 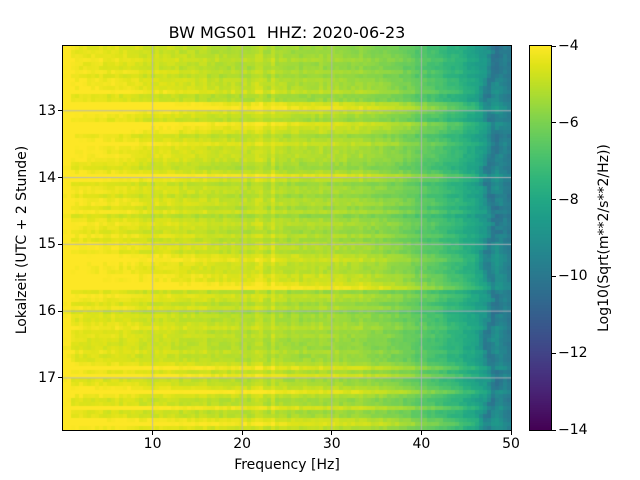 I want to click on x-tick-label: 20, so click(x=242, y=444).